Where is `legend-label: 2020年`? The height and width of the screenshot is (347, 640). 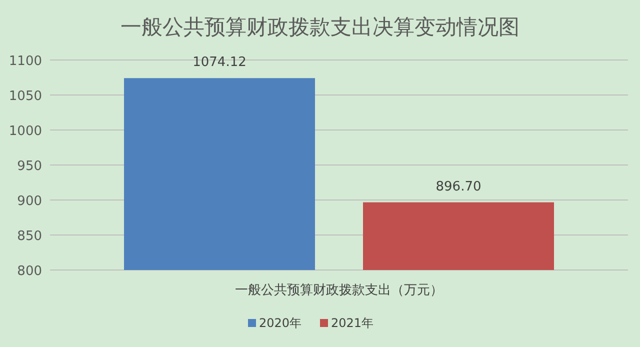
legend-label: 2020年 is located at coordinates (280, 323).